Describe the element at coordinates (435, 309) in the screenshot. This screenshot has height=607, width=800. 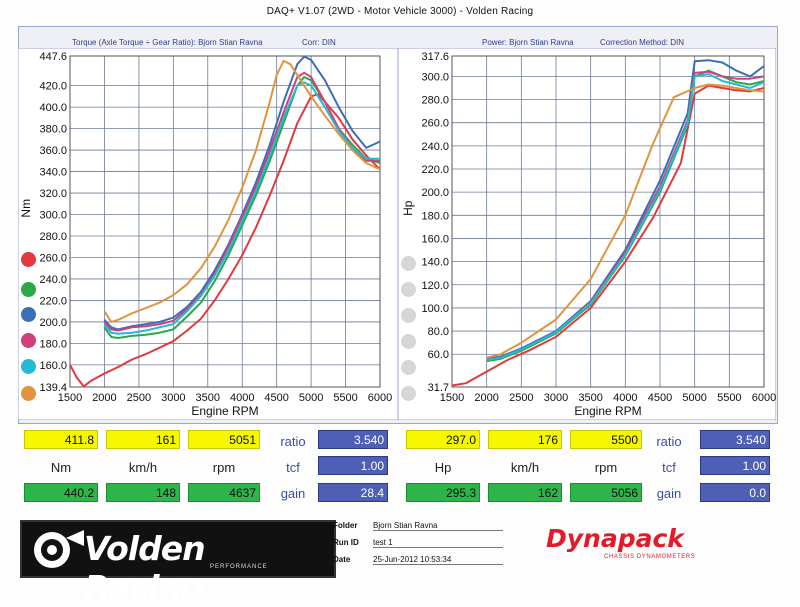
I see `y-tick-label: 100.0` at that location.